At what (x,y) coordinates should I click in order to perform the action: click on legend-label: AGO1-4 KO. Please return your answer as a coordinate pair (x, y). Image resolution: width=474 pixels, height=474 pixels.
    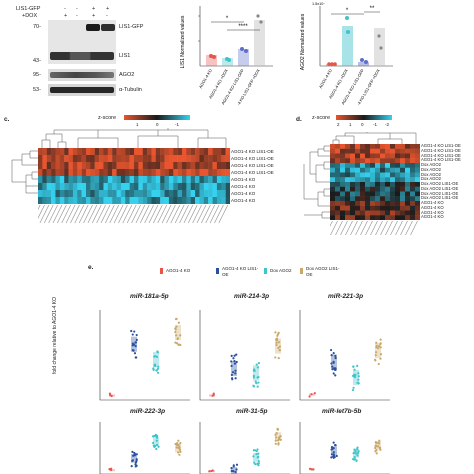
    Looking at the image, I should click on (178, 270).